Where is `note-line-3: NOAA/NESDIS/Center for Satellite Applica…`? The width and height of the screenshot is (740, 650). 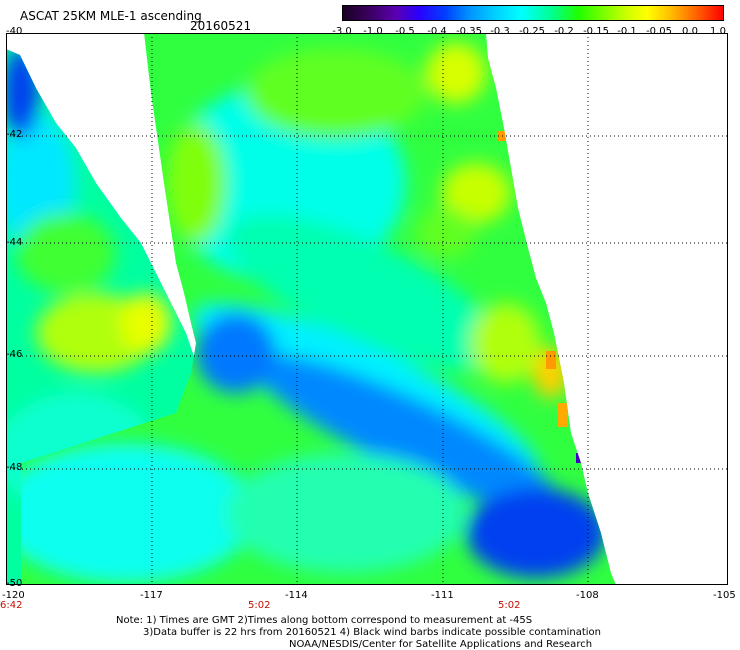 note-line-3: NOAA/NESDIS/Center for Satellite Applica… is located at coordinates (441, 644).